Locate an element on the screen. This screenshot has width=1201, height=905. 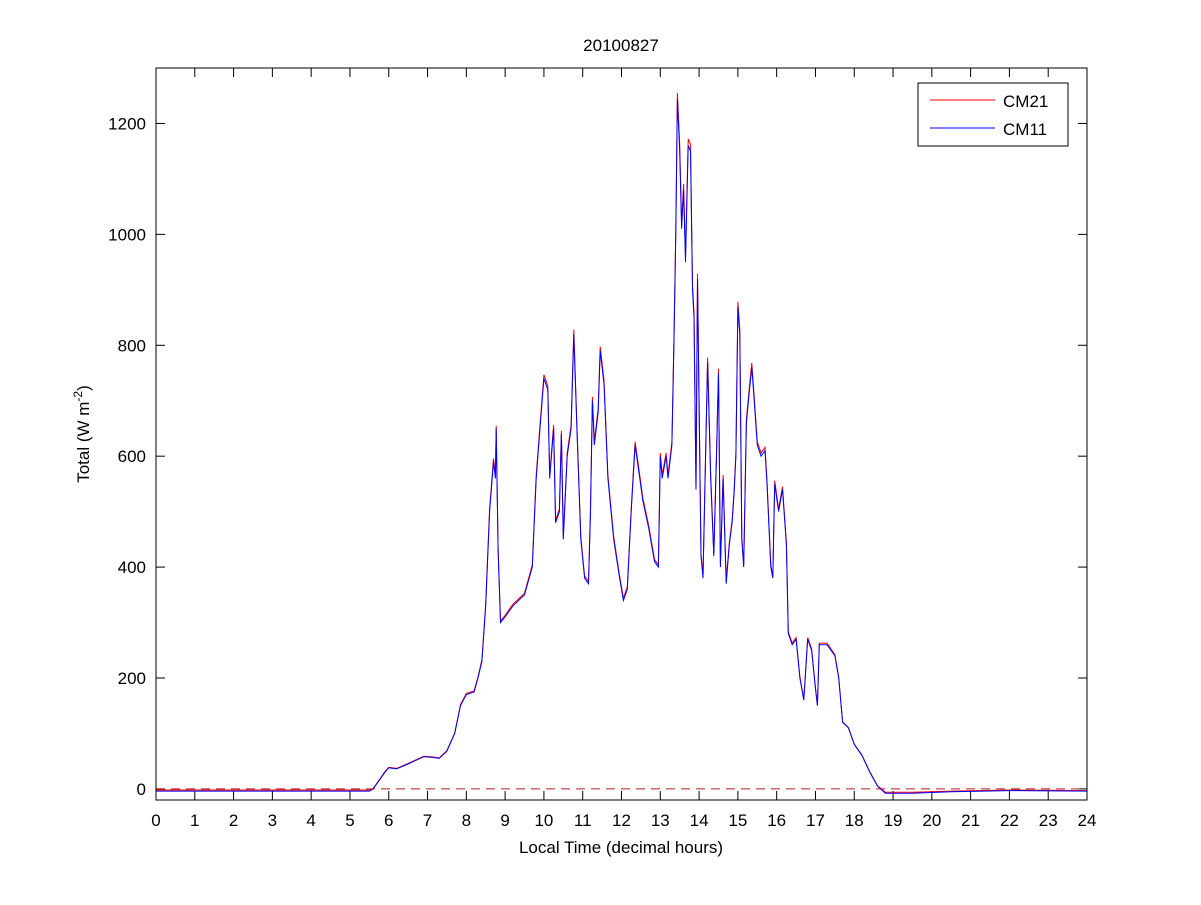
y-tick-label: 200 is located at coordinates (132, 678).